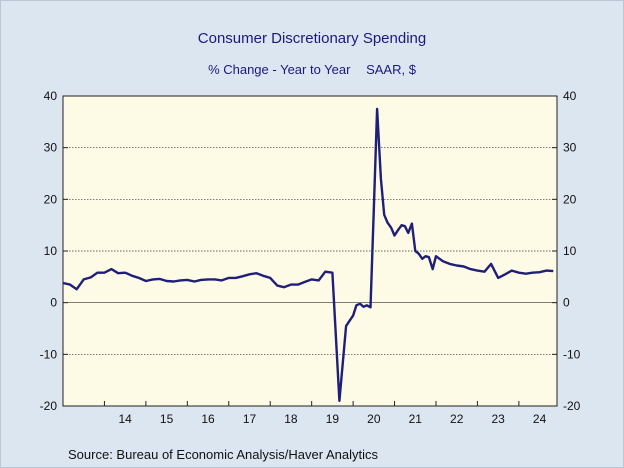 Image resolution: width=624 pixels, height=468 pixels. What do you see at coordinates (572, 406) in the screenshot?
I see `y-tick-label-right: -20` at bounding box center [572, 406].